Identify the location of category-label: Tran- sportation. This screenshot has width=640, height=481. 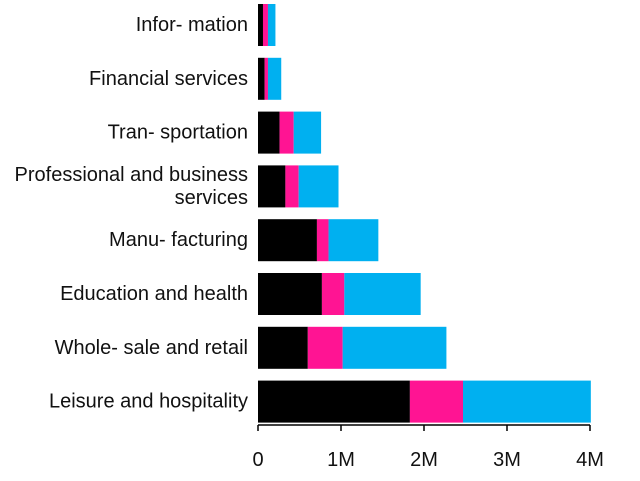
(178, 133).